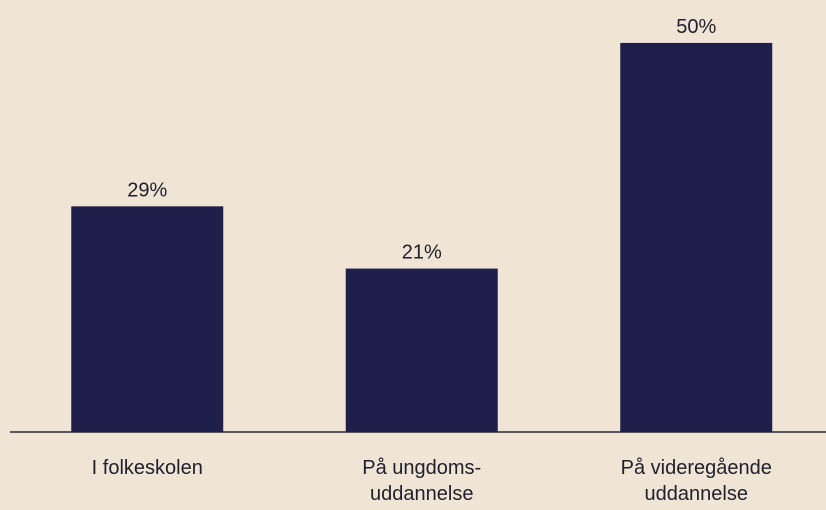 The image size is (826, 510). Describe the element at coordinates (696, 481) in the screenshot. I see `x-tick-label: På videregående uddannelse` at that location.